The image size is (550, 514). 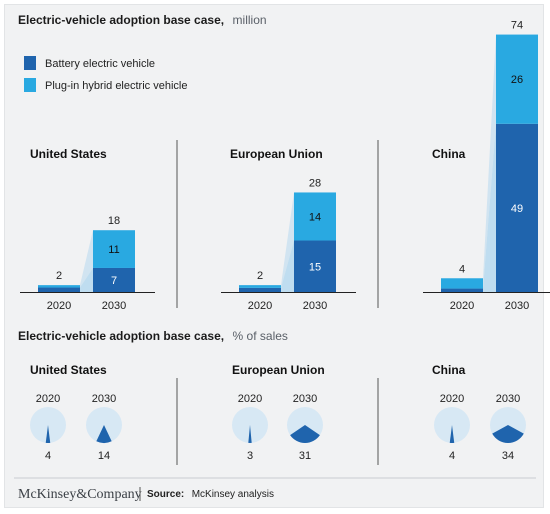 I want to click on pie-value-china-2020: 4, so click(x=452, y=456).